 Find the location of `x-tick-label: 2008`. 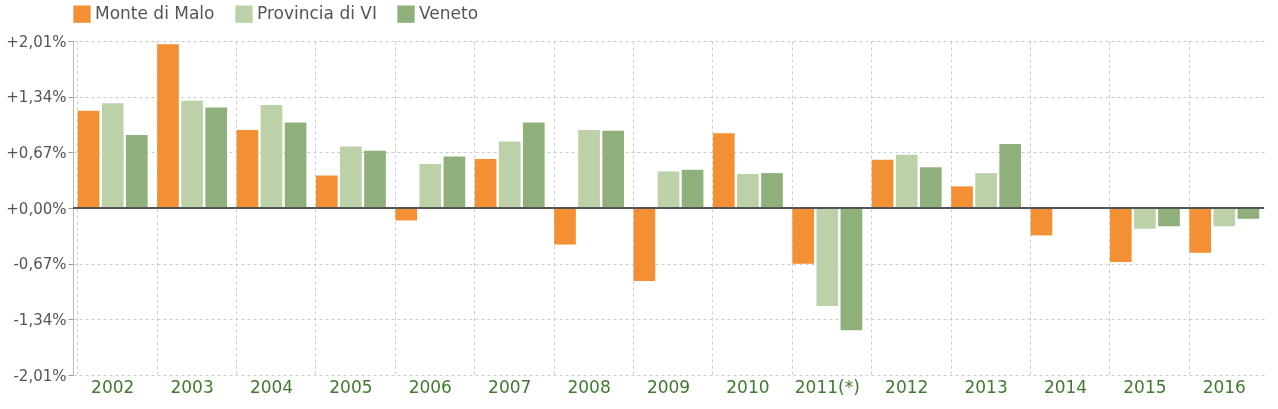

x-tick-label: 2008 is located at coordinates (589, 386).